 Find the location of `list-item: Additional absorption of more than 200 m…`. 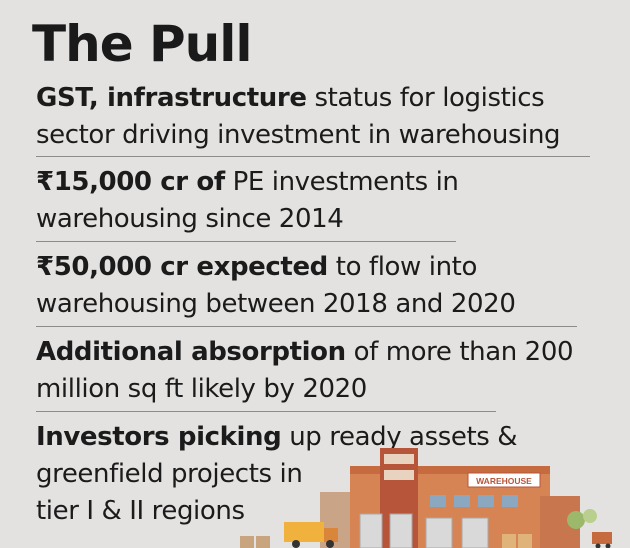

list-item: Additional absorption of more than 200 m… is located at coordinates (305, 371).